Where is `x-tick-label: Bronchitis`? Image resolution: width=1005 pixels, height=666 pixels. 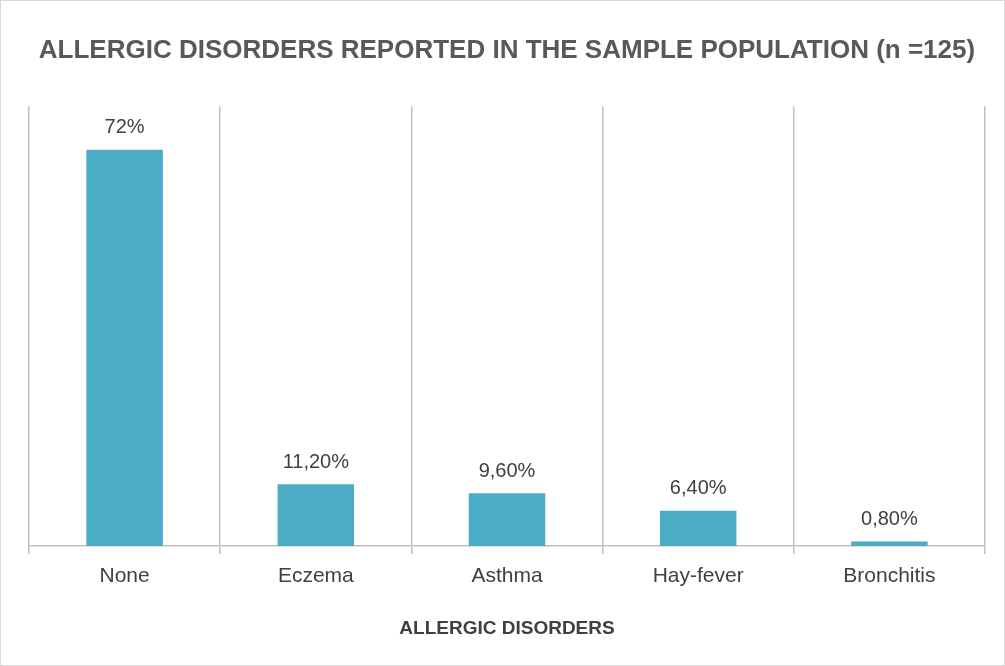 x-tick-label: Bronchitis is located at coordinates (889, 575).